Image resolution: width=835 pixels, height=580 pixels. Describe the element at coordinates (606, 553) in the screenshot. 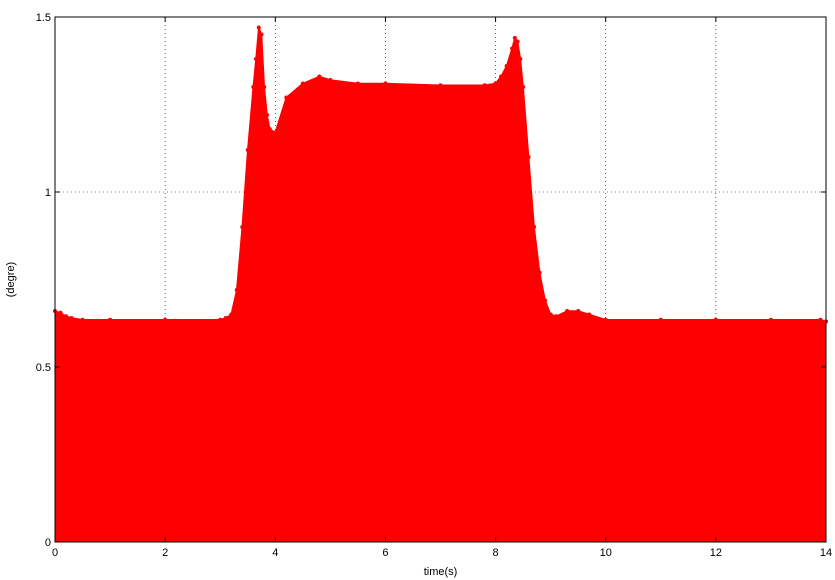

I see `x-tick-label-5: 10` at that location.